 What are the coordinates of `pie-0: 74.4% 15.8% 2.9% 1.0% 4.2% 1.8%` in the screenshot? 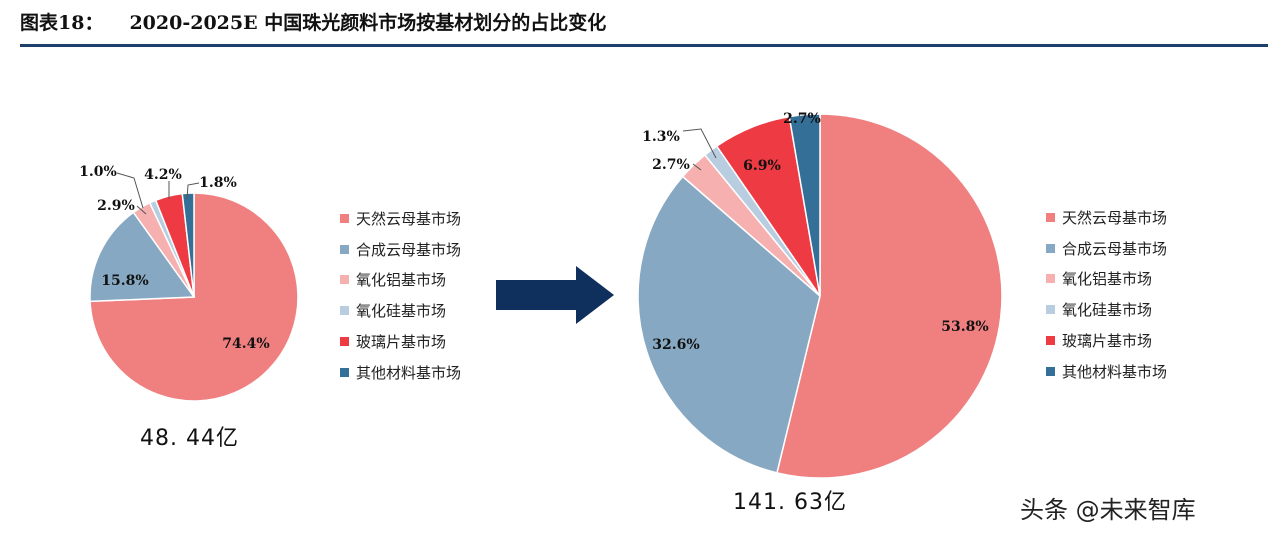 It's located at (189, 283).